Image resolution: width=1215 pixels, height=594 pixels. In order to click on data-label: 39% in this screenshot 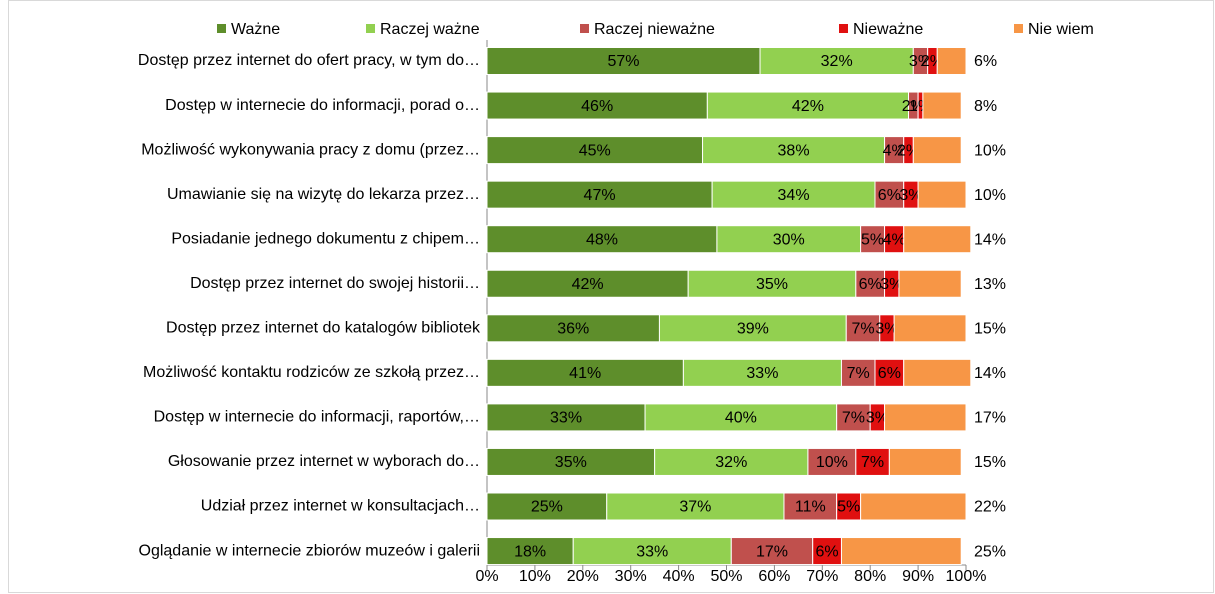, I will do `click(753, 329)`.